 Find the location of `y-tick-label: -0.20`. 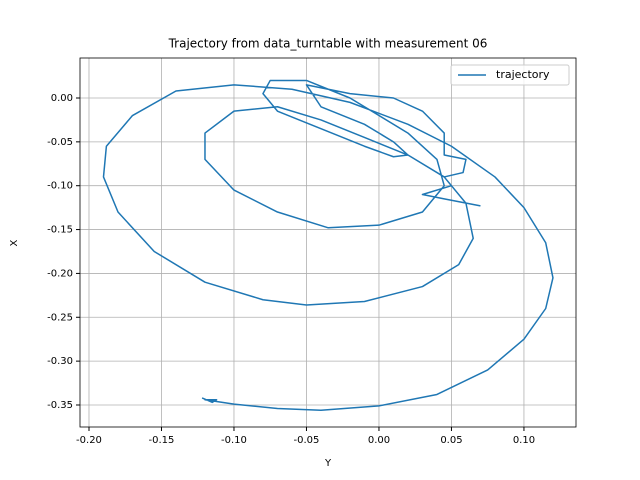

y-tick-label: -0.20 is located at coordinates (60, 273).